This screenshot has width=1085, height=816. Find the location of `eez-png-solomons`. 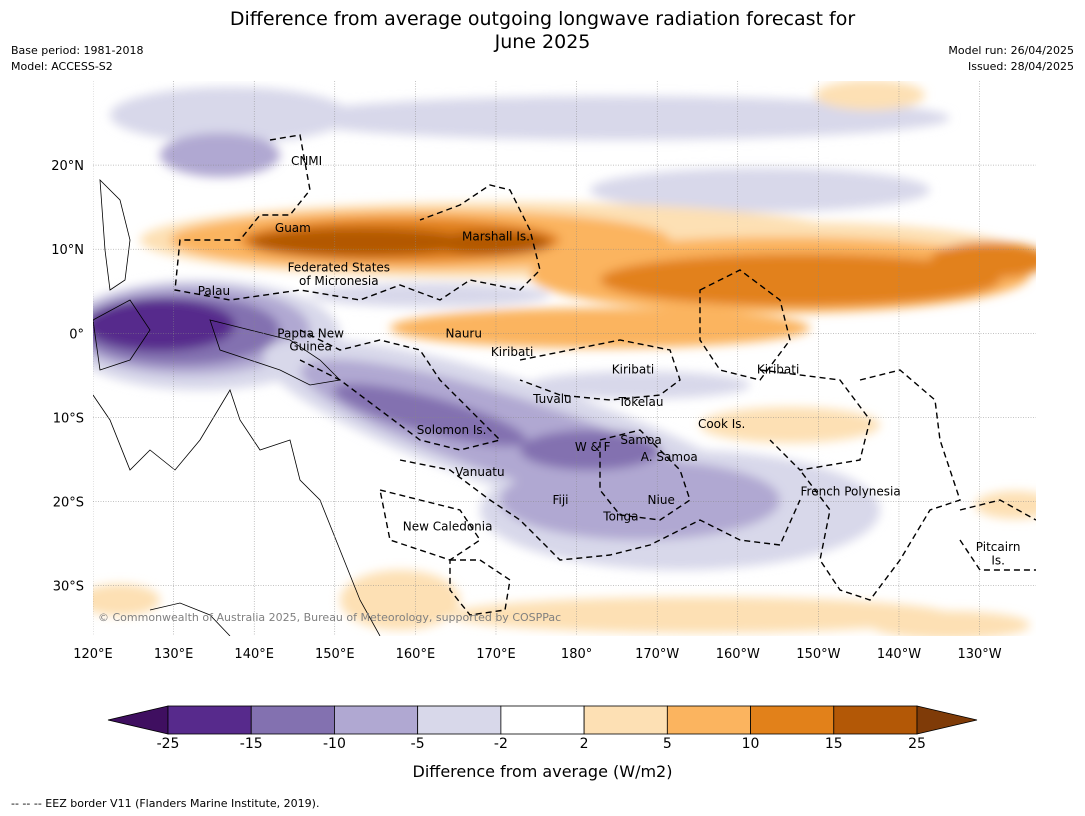

eez-png-solomons is located at coordinates (400, 390).